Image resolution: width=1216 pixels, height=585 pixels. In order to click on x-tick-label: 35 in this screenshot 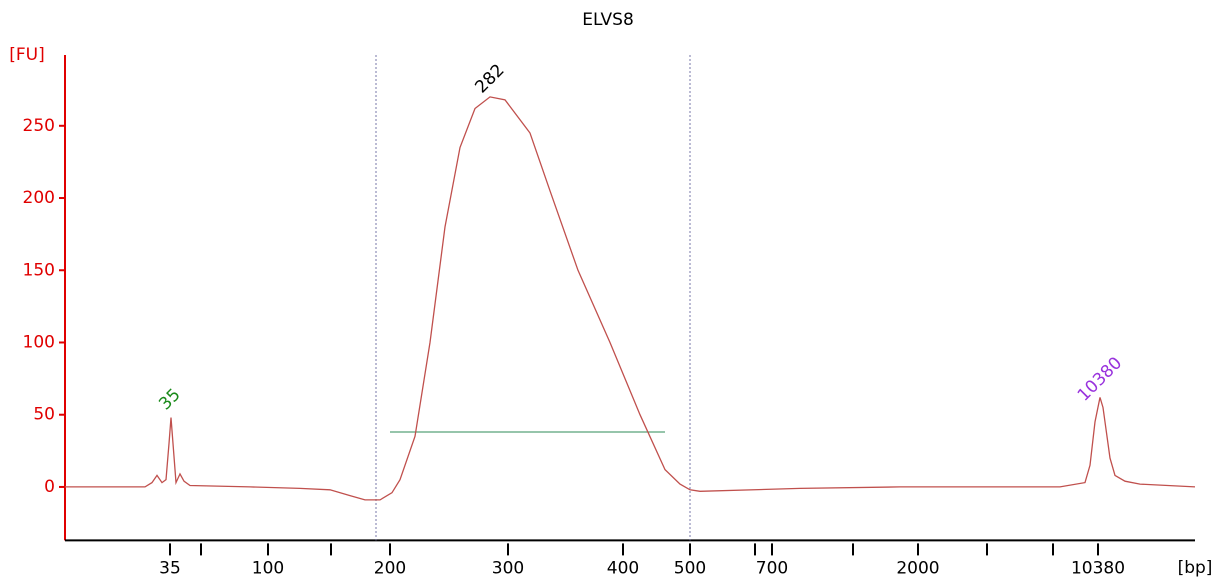, I will do `click(170, 568)`.